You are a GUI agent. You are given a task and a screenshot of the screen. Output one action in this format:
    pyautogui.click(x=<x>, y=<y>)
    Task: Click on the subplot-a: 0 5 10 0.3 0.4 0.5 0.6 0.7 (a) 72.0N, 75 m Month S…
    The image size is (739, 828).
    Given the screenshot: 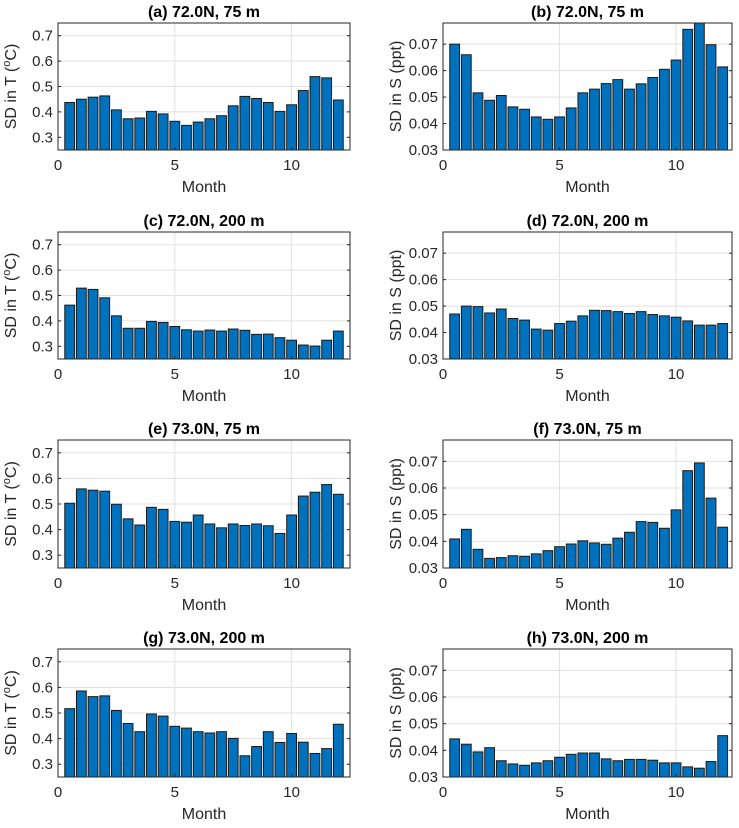 What is the action you would take?
    pyautogui.click(x=176, y=100)
    